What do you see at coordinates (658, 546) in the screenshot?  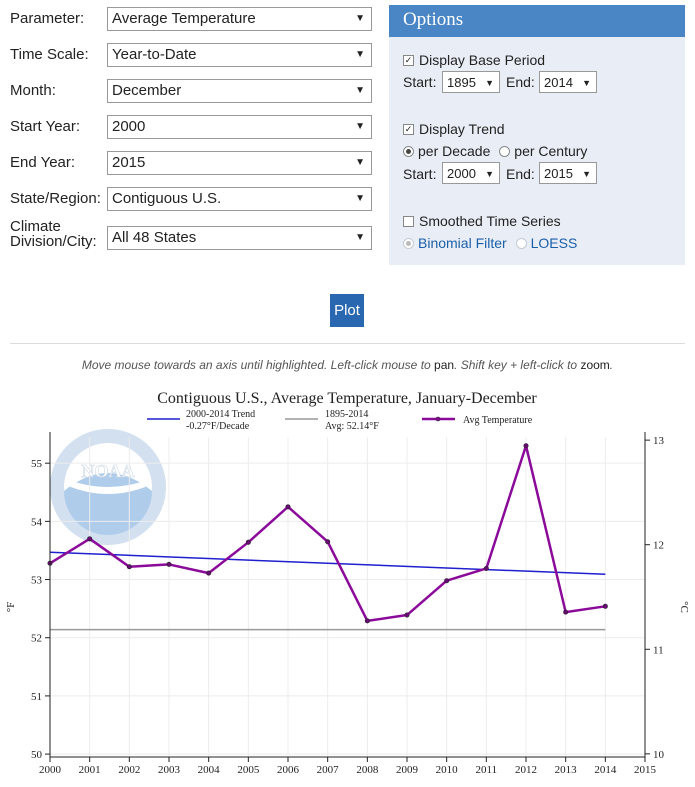 I see `y-tick-label-right: 12` at bounding box center [658, 546].